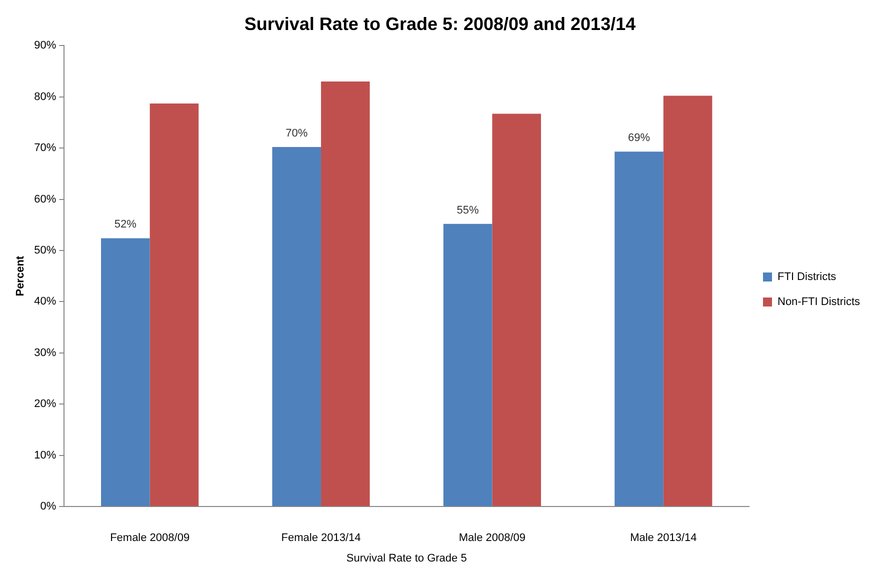 This screenshot has height=574, width=875. Describe the element at coordinates (440, 24) in the screenshot. I see `chart-title: Survival Rate to Grade 5: 2008/09 and 2013/14` at that location.